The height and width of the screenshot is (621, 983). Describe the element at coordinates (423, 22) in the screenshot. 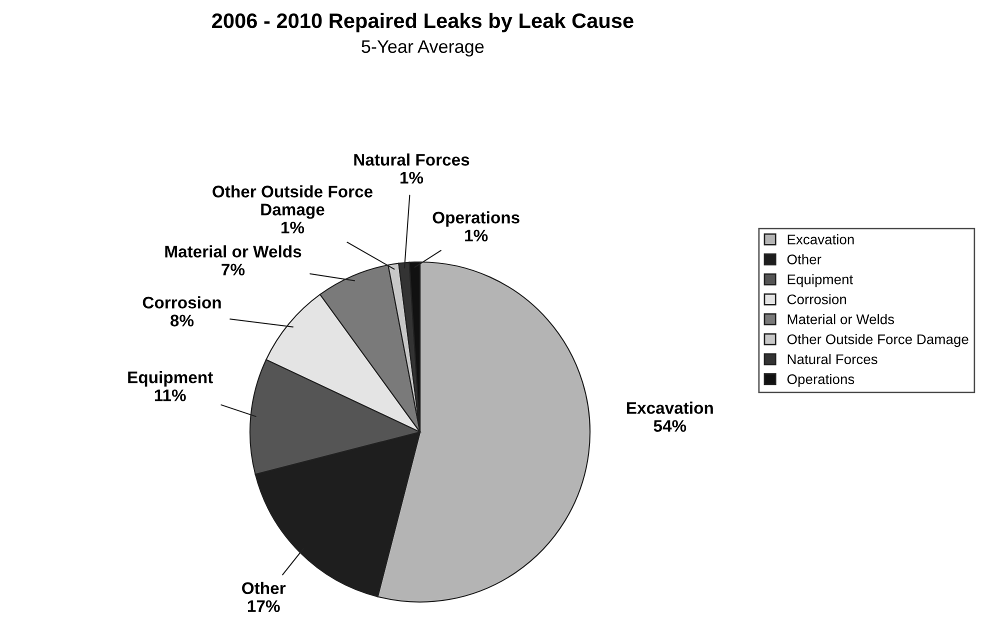

I see `chart-title: 2006 - 2010 Repaired Leaks by Leak Cause` at that location.